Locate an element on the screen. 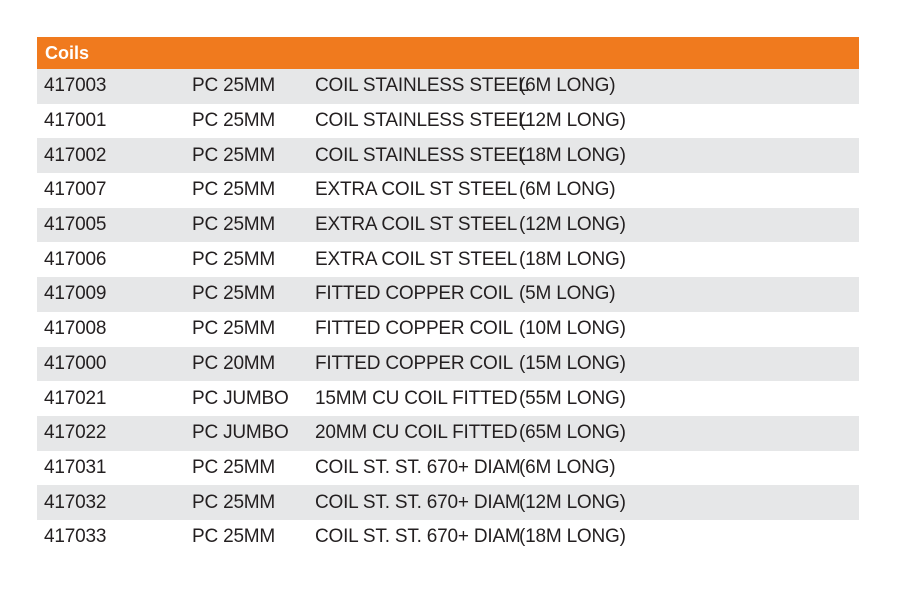 The image size is (900, 600). product-code: 417005 is located at coordinates (75, 225).